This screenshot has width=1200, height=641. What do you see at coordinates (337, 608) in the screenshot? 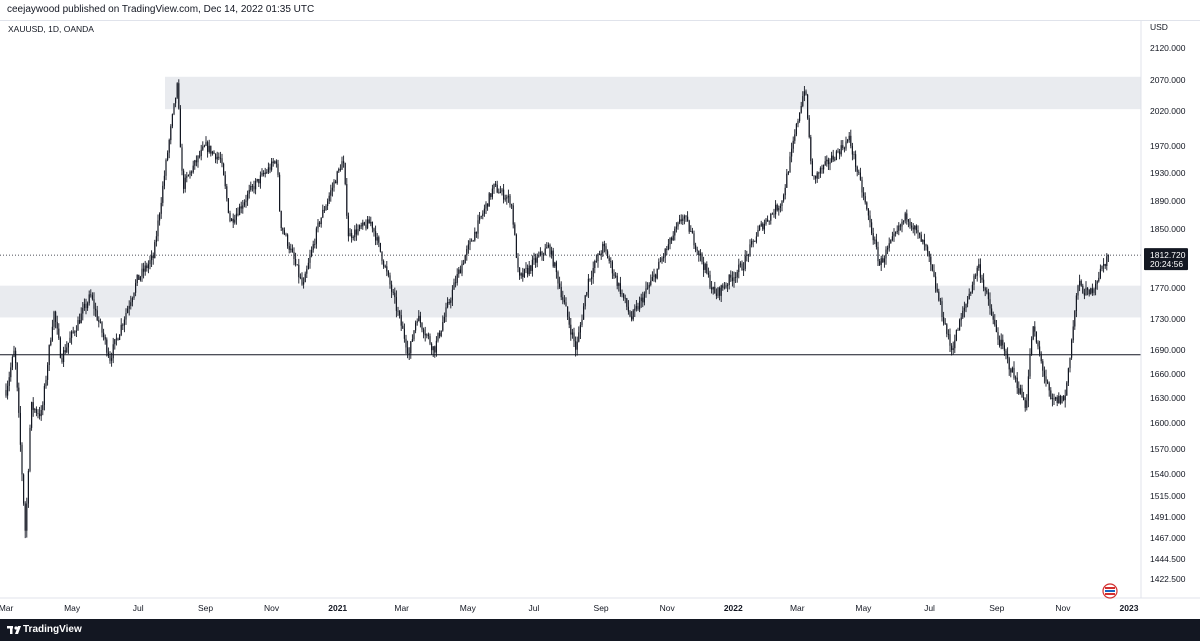
I see `x-tick-label: 2021` at bounding box center [337, 608].